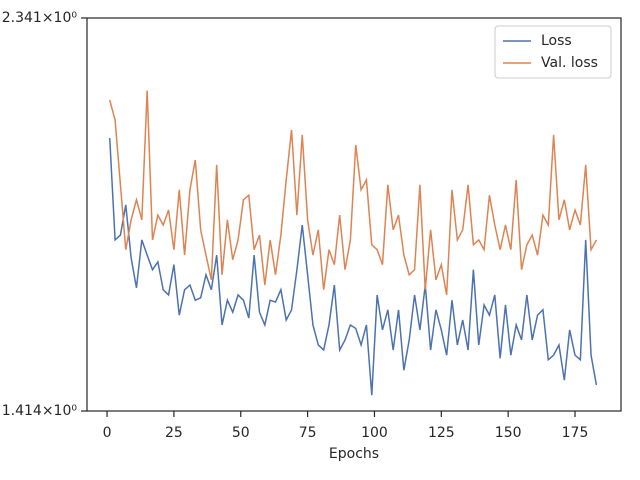 This screenshot has height=480, width=640. What do you see at coordinates (40, 411) in the screenshot?
I see `y-tick-label: 1.414×10⁰` at bounding box center [40, 411].